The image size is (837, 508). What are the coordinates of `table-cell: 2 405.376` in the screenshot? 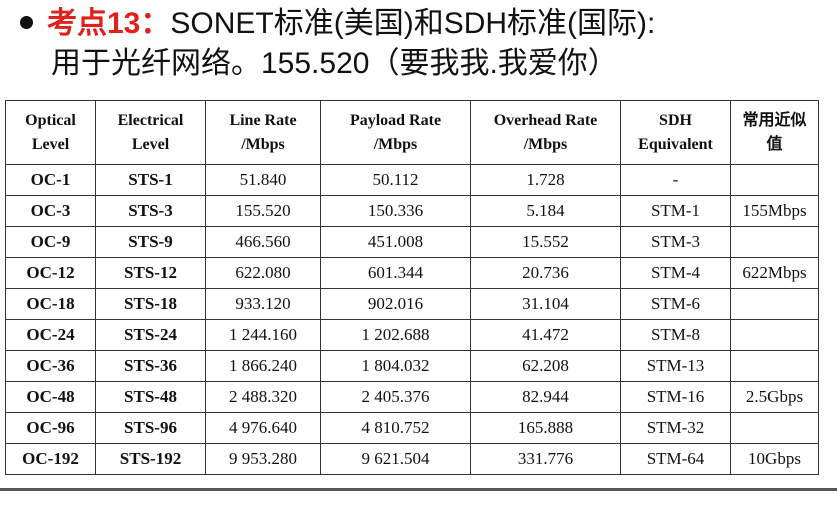 It's located at (395, 397).